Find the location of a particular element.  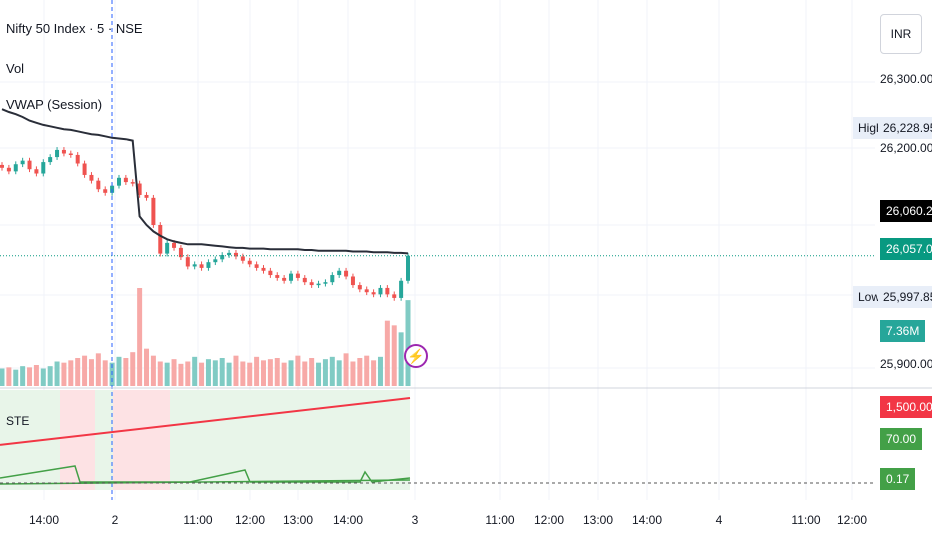

currency-button: INR is located at coordinates (901, 34).